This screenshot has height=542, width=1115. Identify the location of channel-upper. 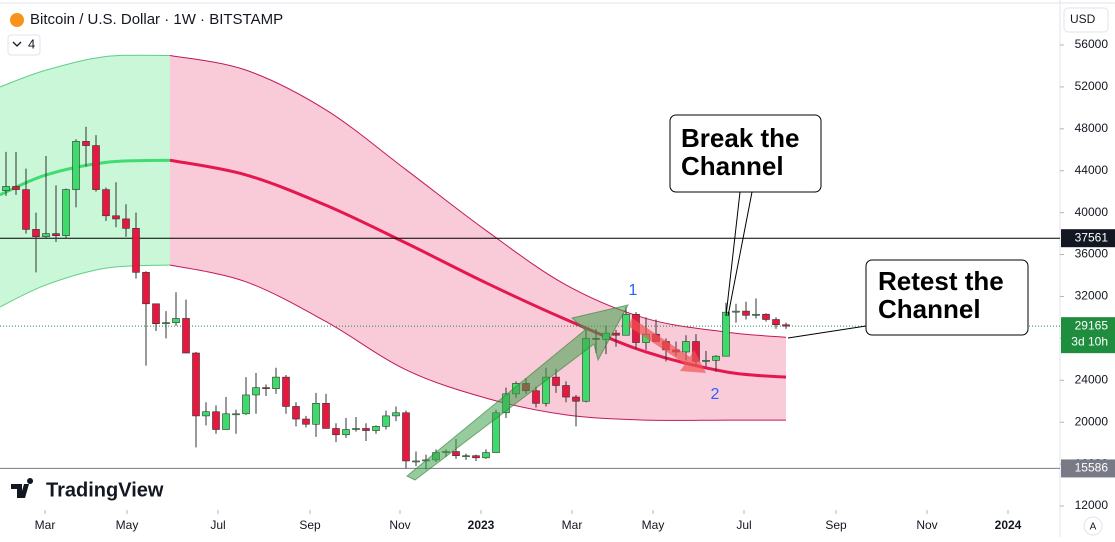
(85, 71).